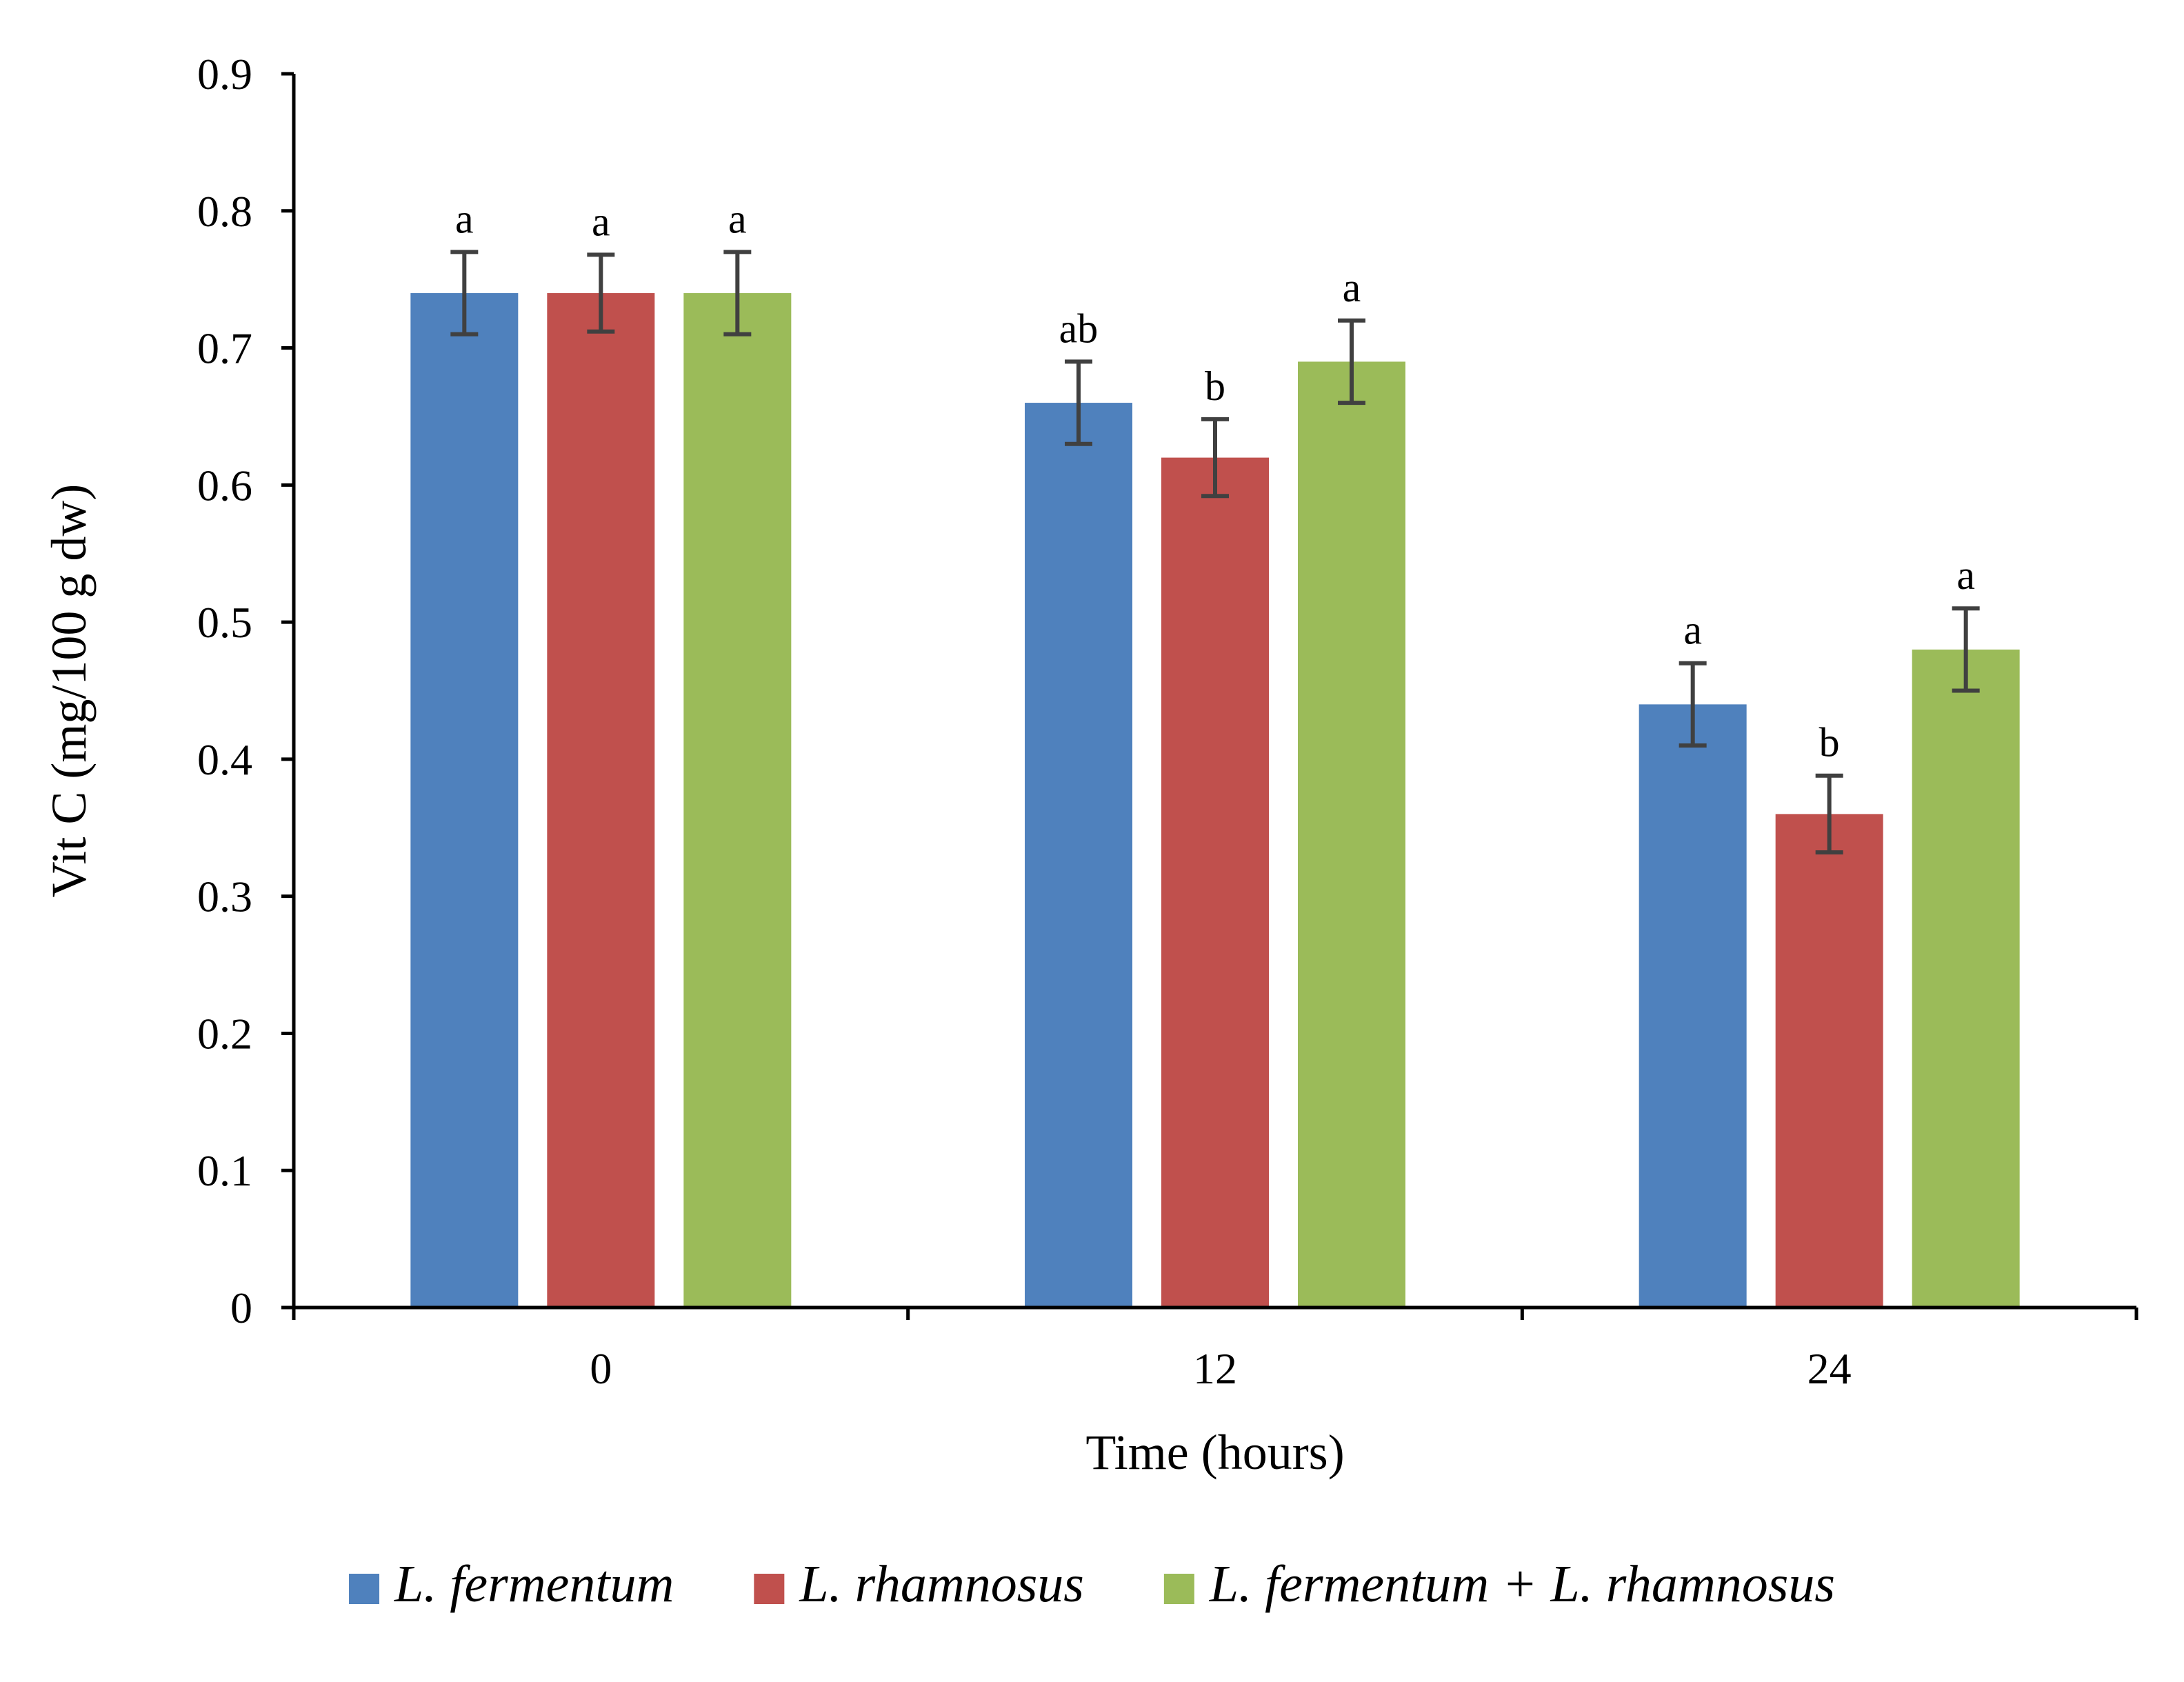 This screenshot has width=2184, height=1682. Describe the element at coordinates (464, 801) in the screenshot. I see `bar-series0-cat0` at that location.